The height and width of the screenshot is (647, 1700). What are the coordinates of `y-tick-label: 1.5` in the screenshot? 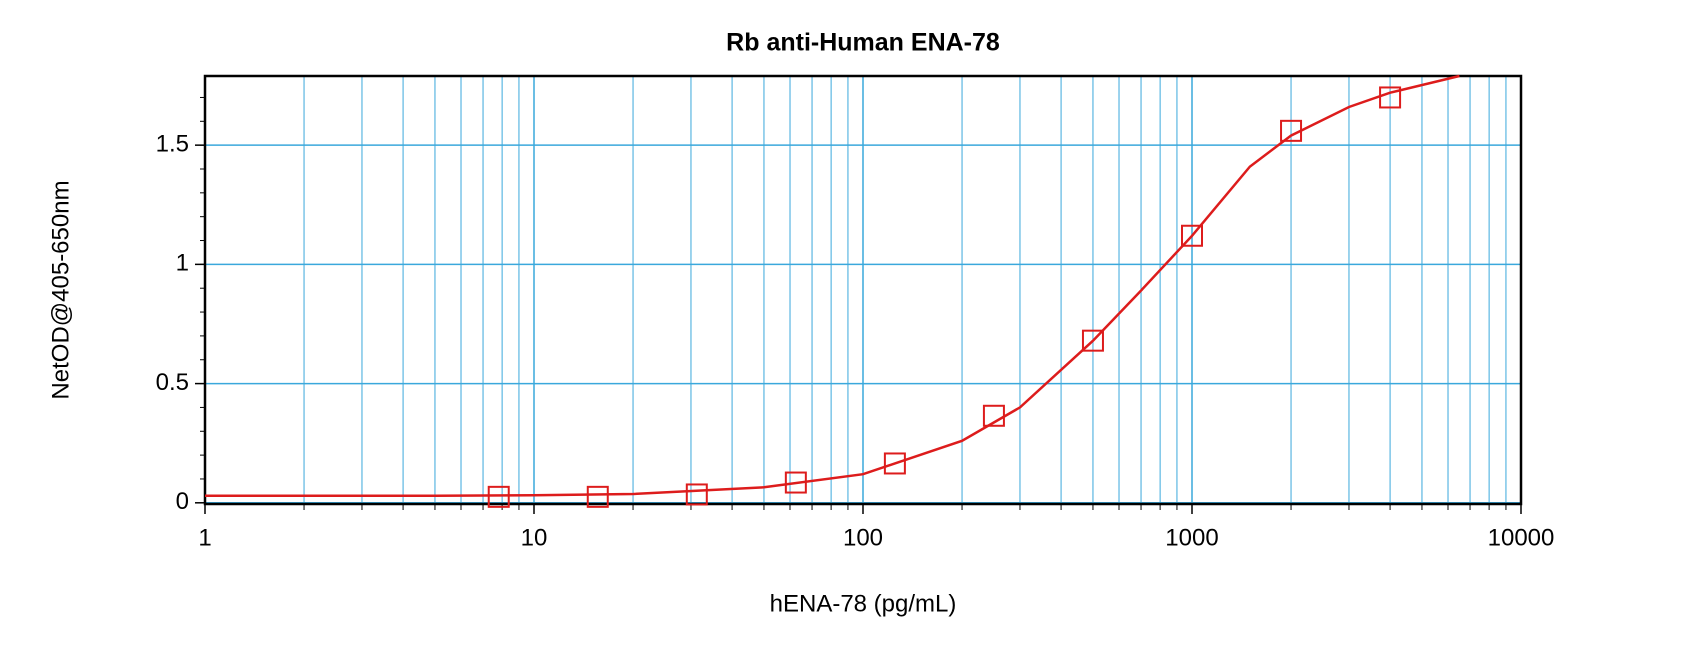 It's located at (172, 143).